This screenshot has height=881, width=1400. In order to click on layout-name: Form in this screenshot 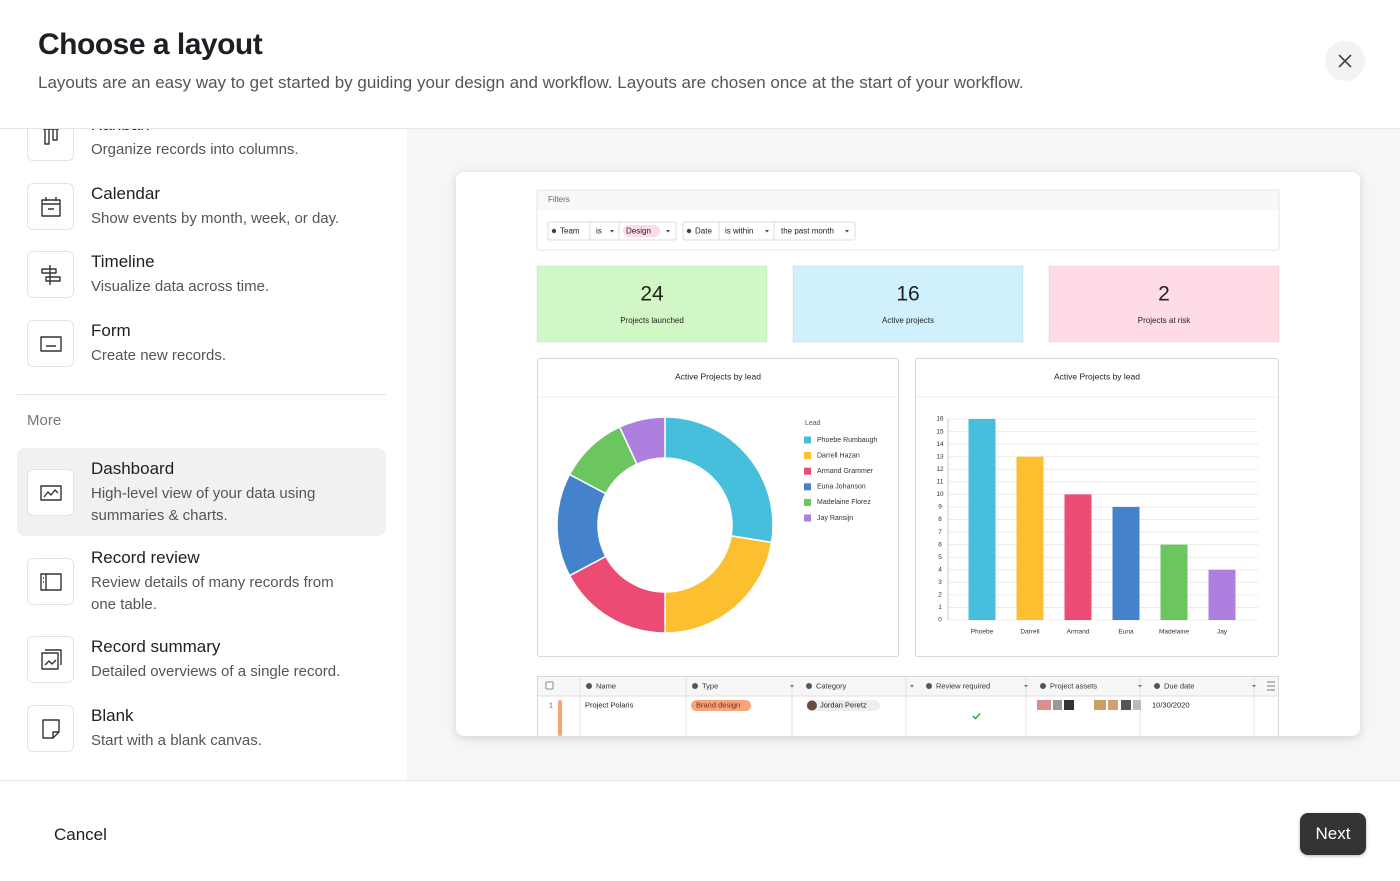, I will do `click(111, 330)`.